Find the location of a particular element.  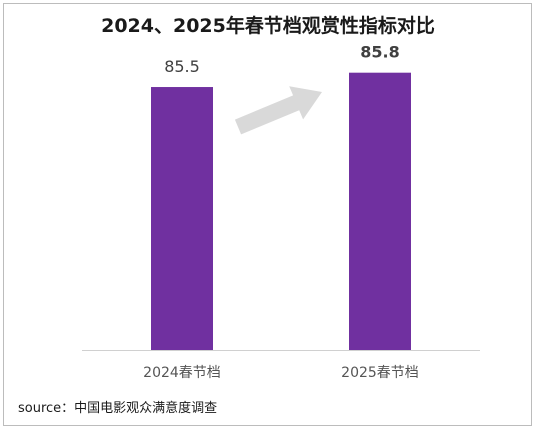

value-label-2: 85.8 is located at coordinates (379, 52).